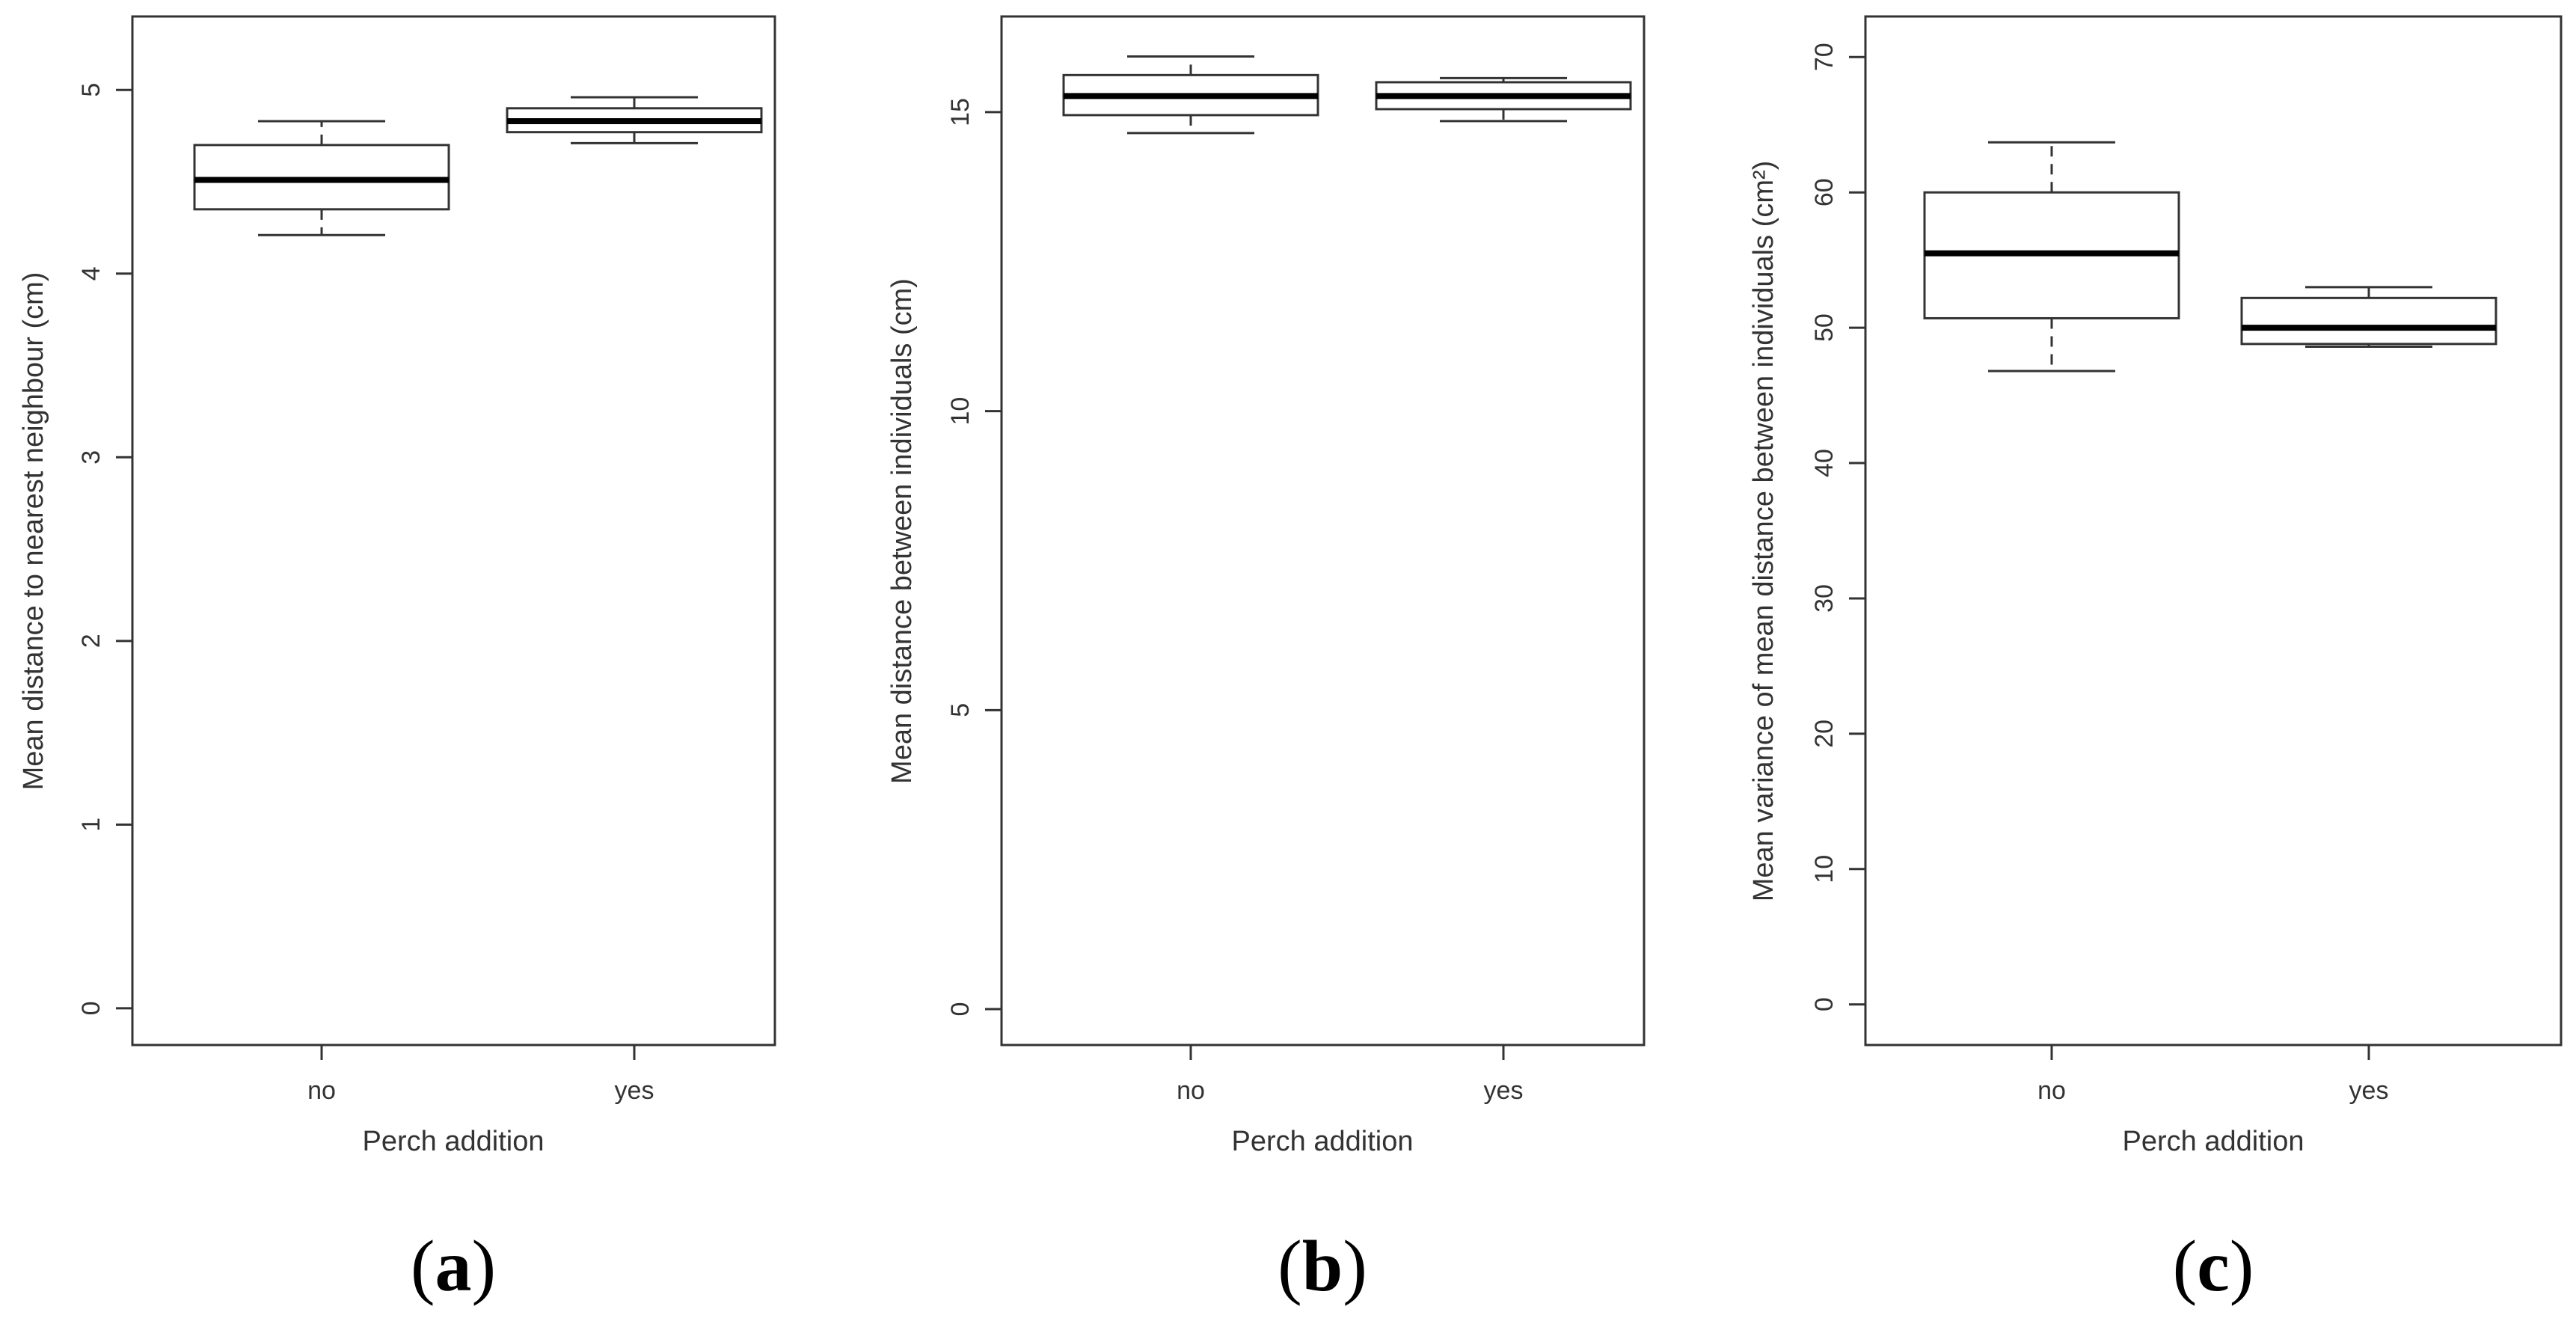 This screenshot has height=1333, width=2576. Describe the element at coordinates (484, 1266) in the screenshot. I see `panel-a-label-close-paren: )` at that location.